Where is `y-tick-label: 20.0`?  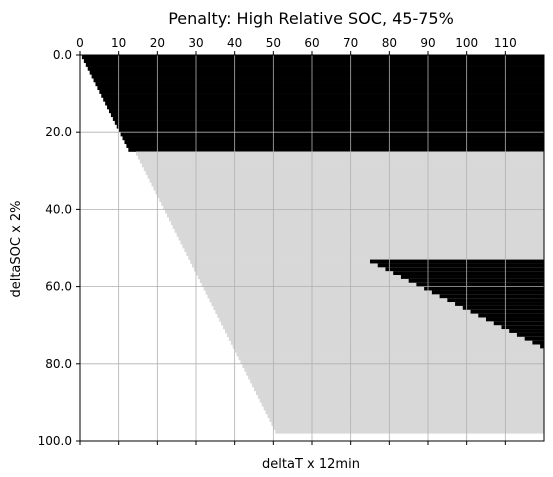 y-tick-label: 20.0 is located at coordinates (58, 132).